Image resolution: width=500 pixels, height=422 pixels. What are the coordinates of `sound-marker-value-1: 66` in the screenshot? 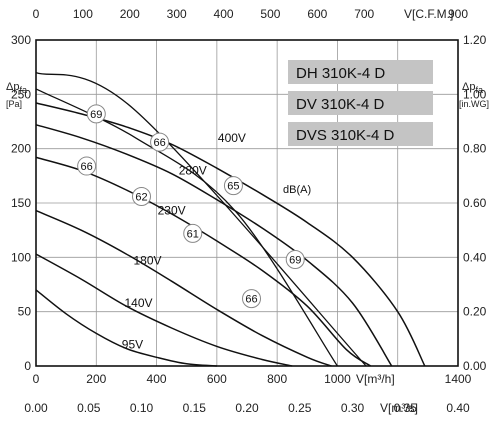 It's located at (159, 143).